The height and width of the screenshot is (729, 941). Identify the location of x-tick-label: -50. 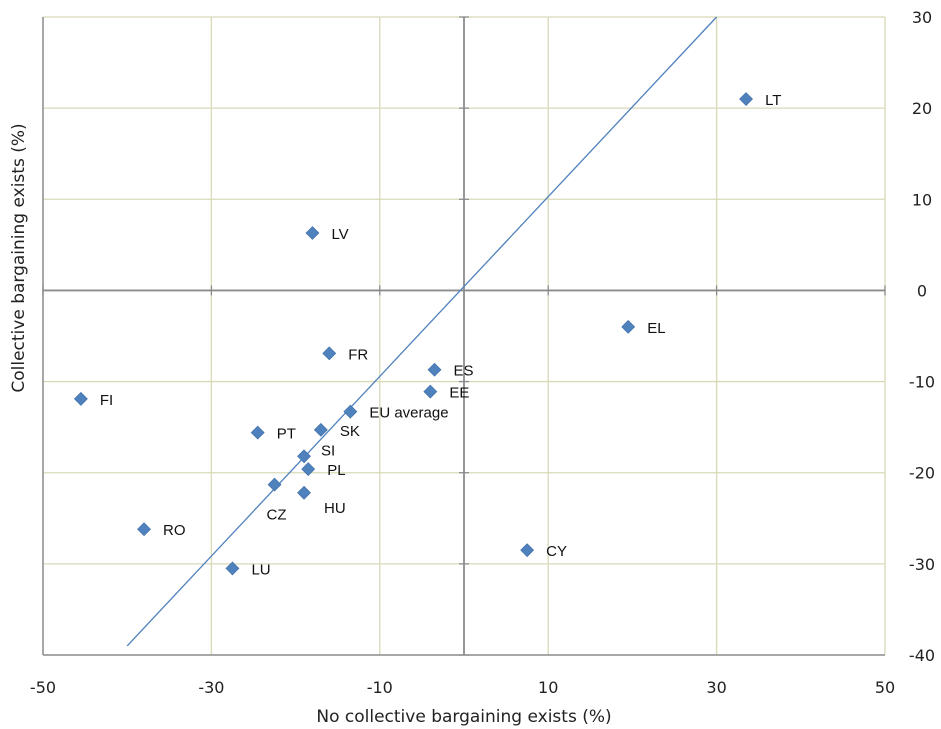
(43, 687).